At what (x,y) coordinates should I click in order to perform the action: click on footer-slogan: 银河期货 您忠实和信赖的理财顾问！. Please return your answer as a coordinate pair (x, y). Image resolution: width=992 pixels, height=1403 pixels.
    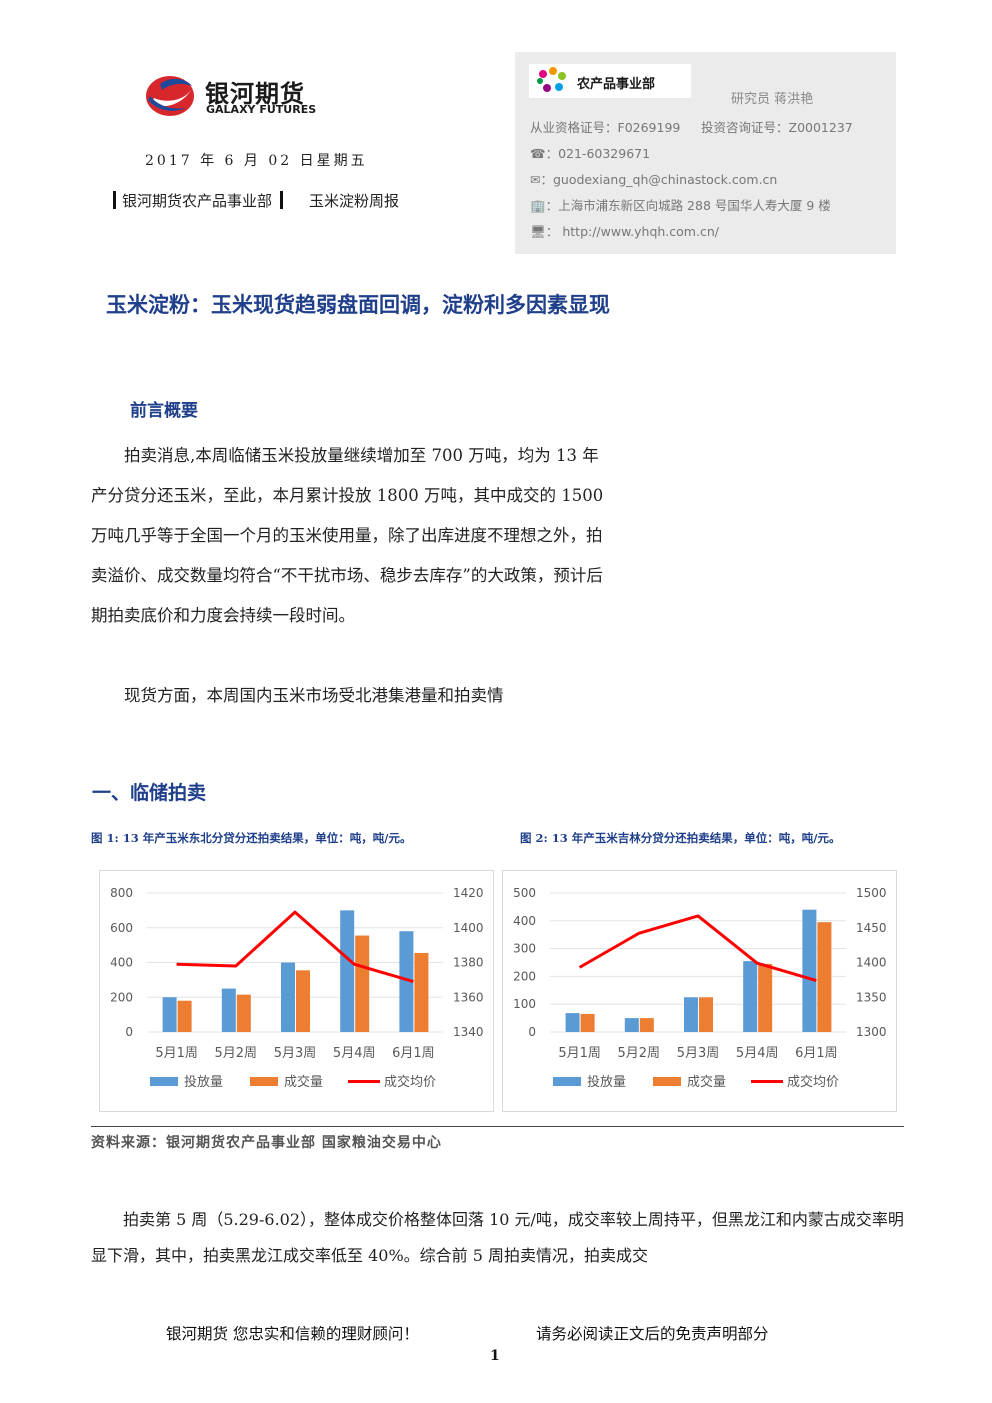
    Looking at the image, I should click on (292, 1334).